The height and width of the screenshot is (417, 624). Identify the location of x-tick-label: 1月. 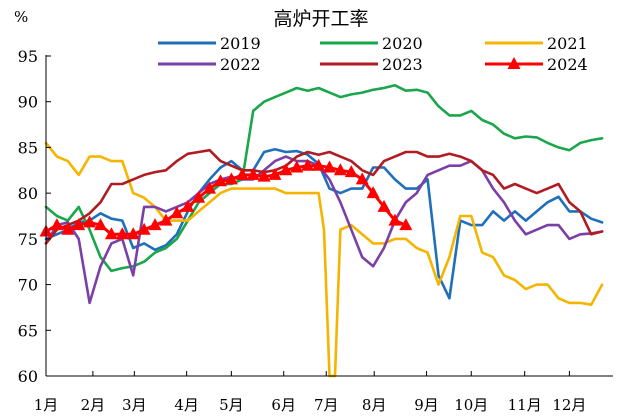
(46, 405).